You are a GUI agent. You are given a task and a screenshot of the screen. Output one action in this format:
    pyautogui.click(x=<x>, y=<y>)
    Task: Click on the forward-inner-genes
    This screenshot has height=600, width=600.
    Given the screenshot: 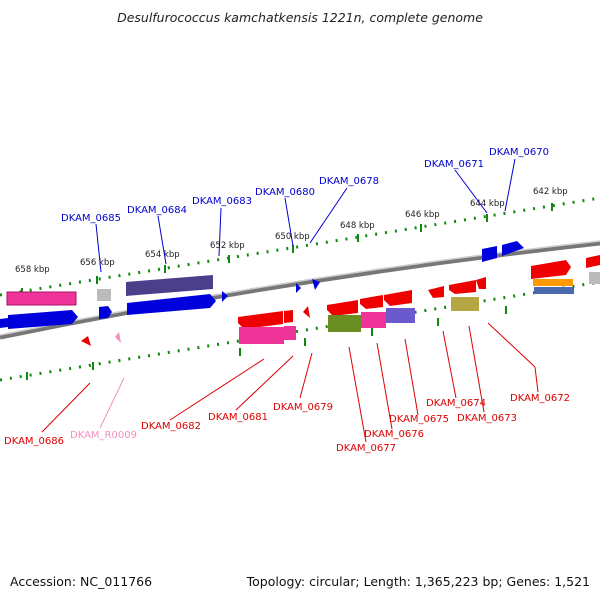 What is the action you would take?
    pyautogui.click(x=300, y=294)
    